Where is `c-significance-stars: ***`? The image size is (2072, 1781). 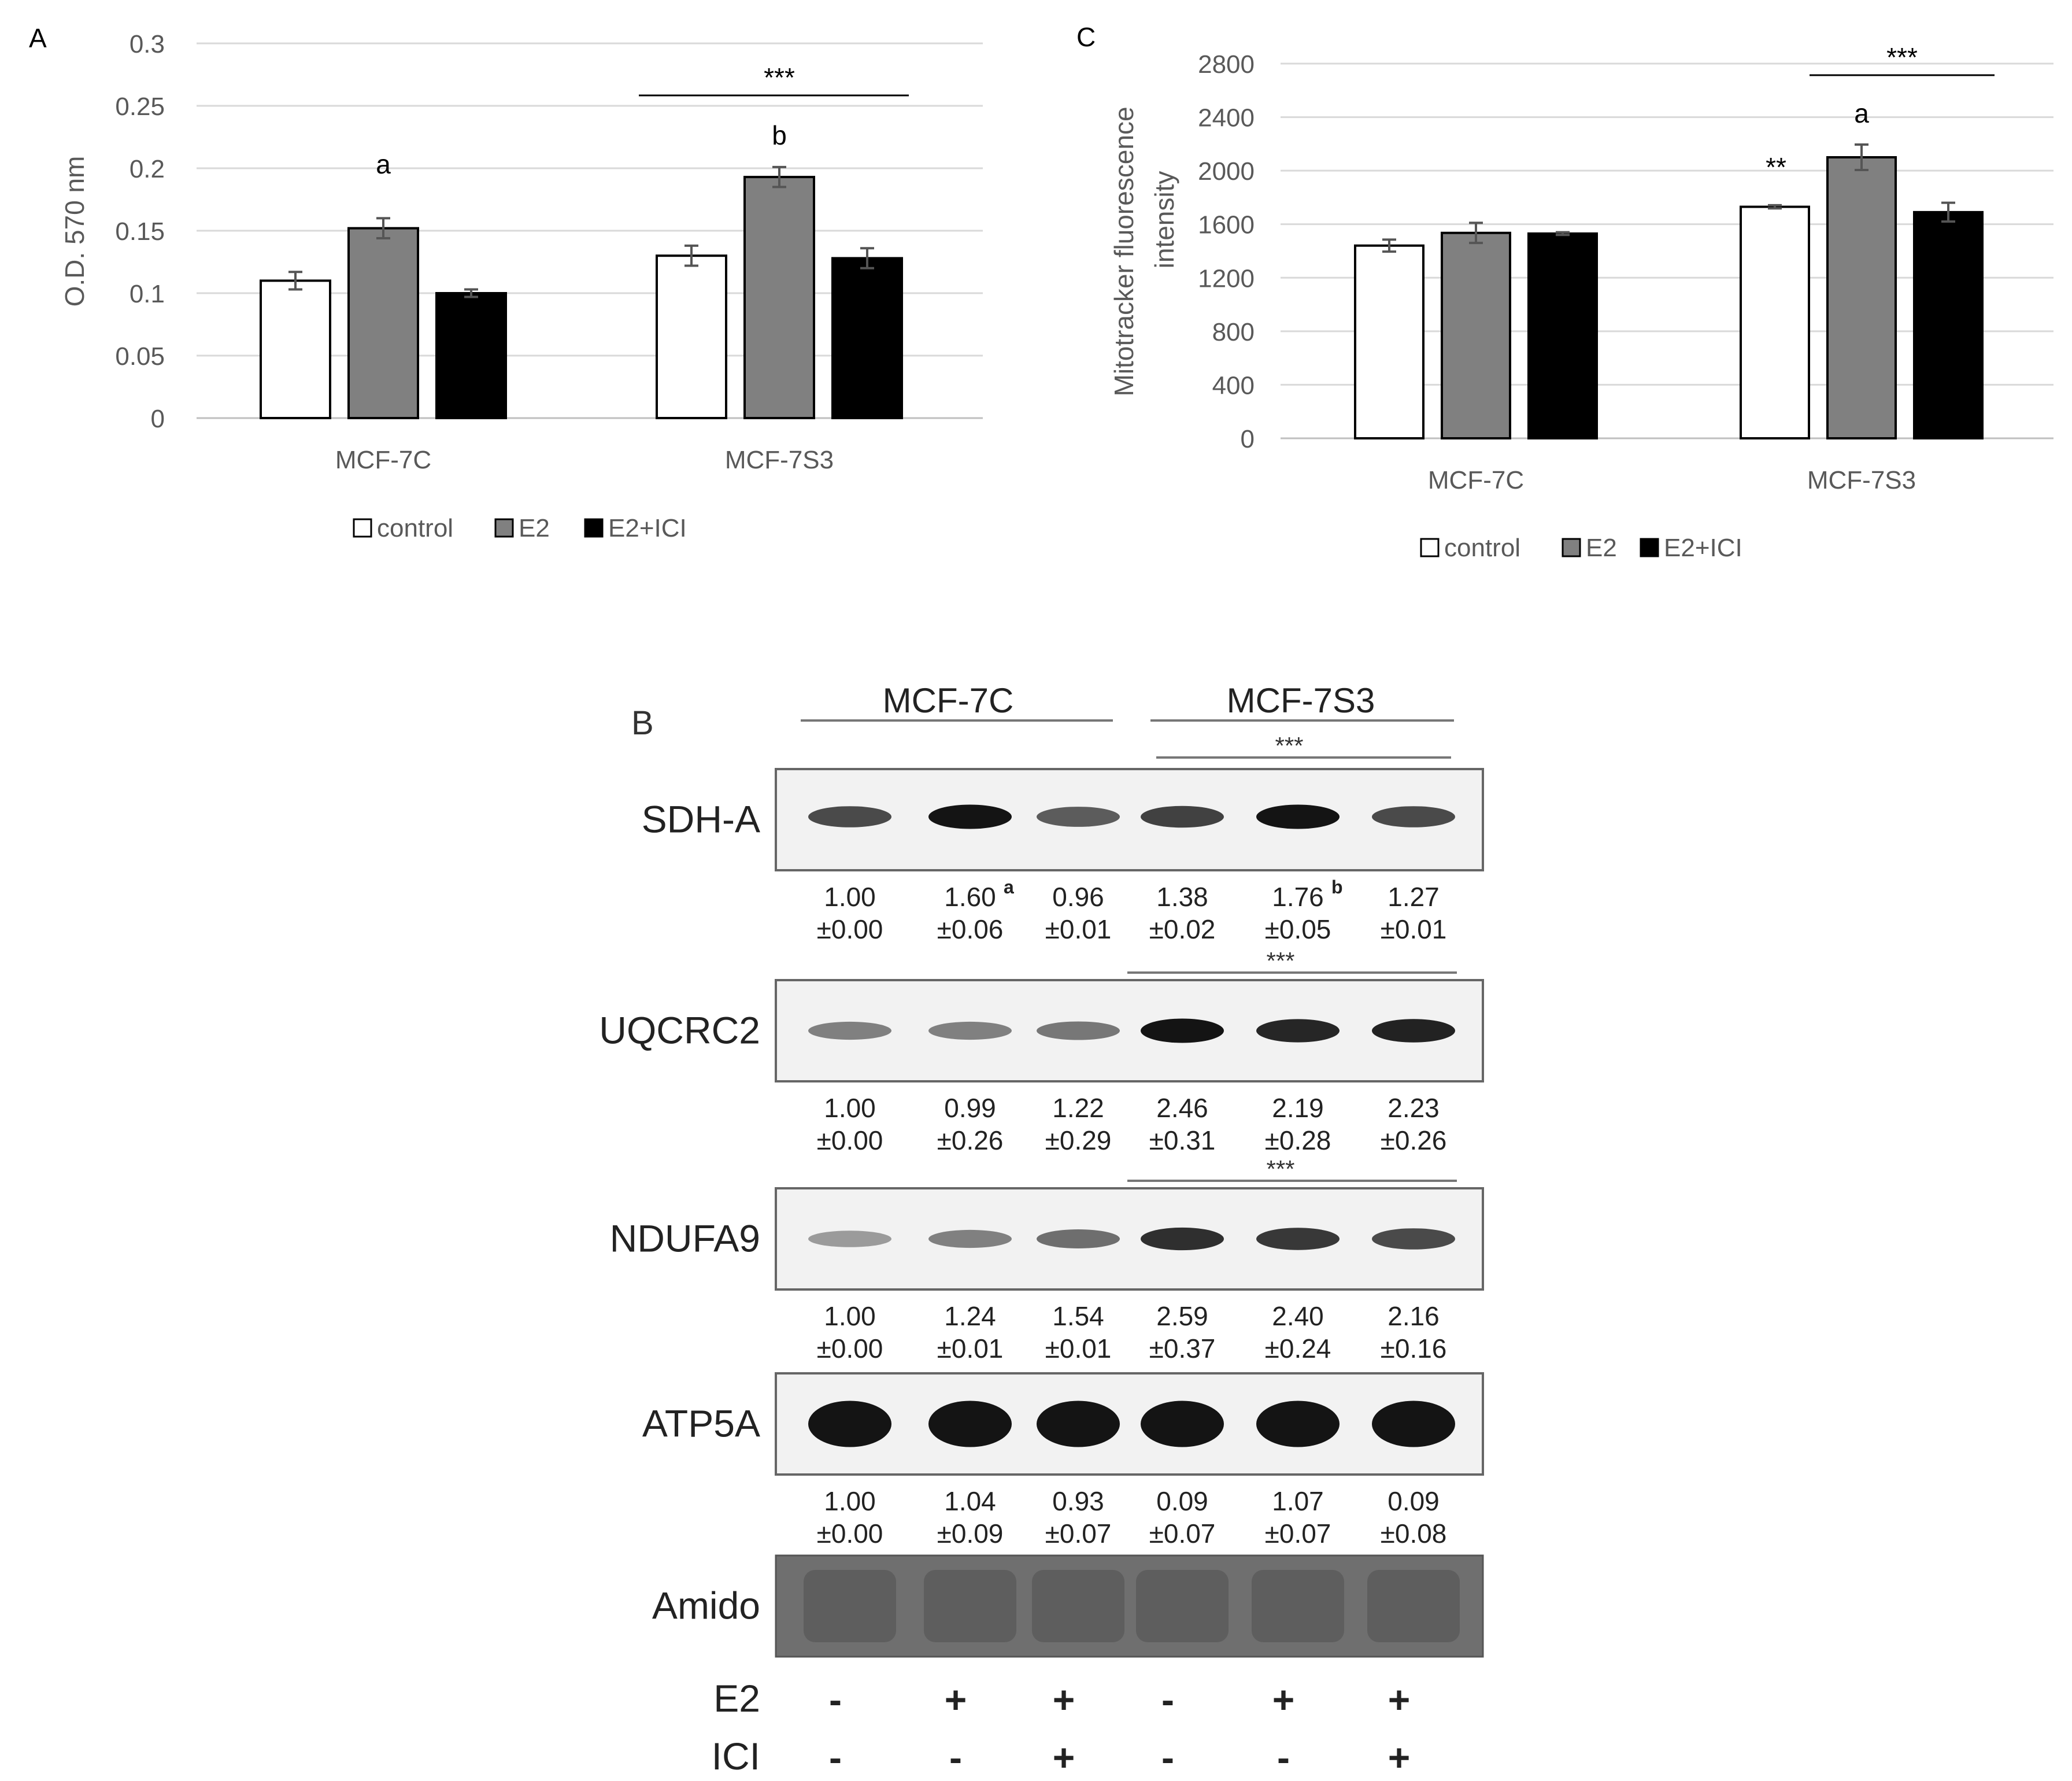 c-significance-stars: *** is located at coordinates (1902, 57).